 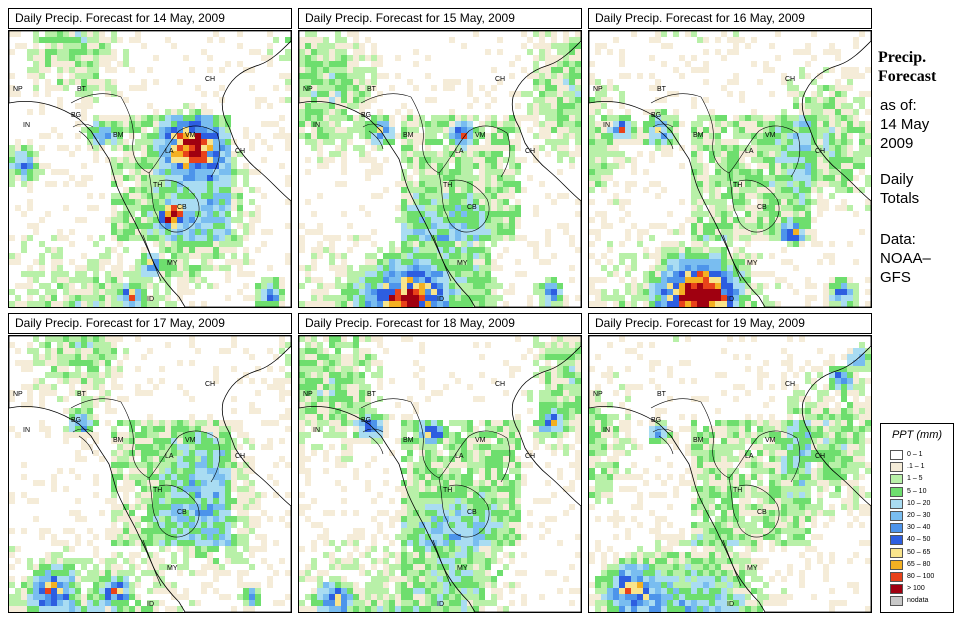 I want to click on legend-label: 20 – 30, so click(x=919, y=515).